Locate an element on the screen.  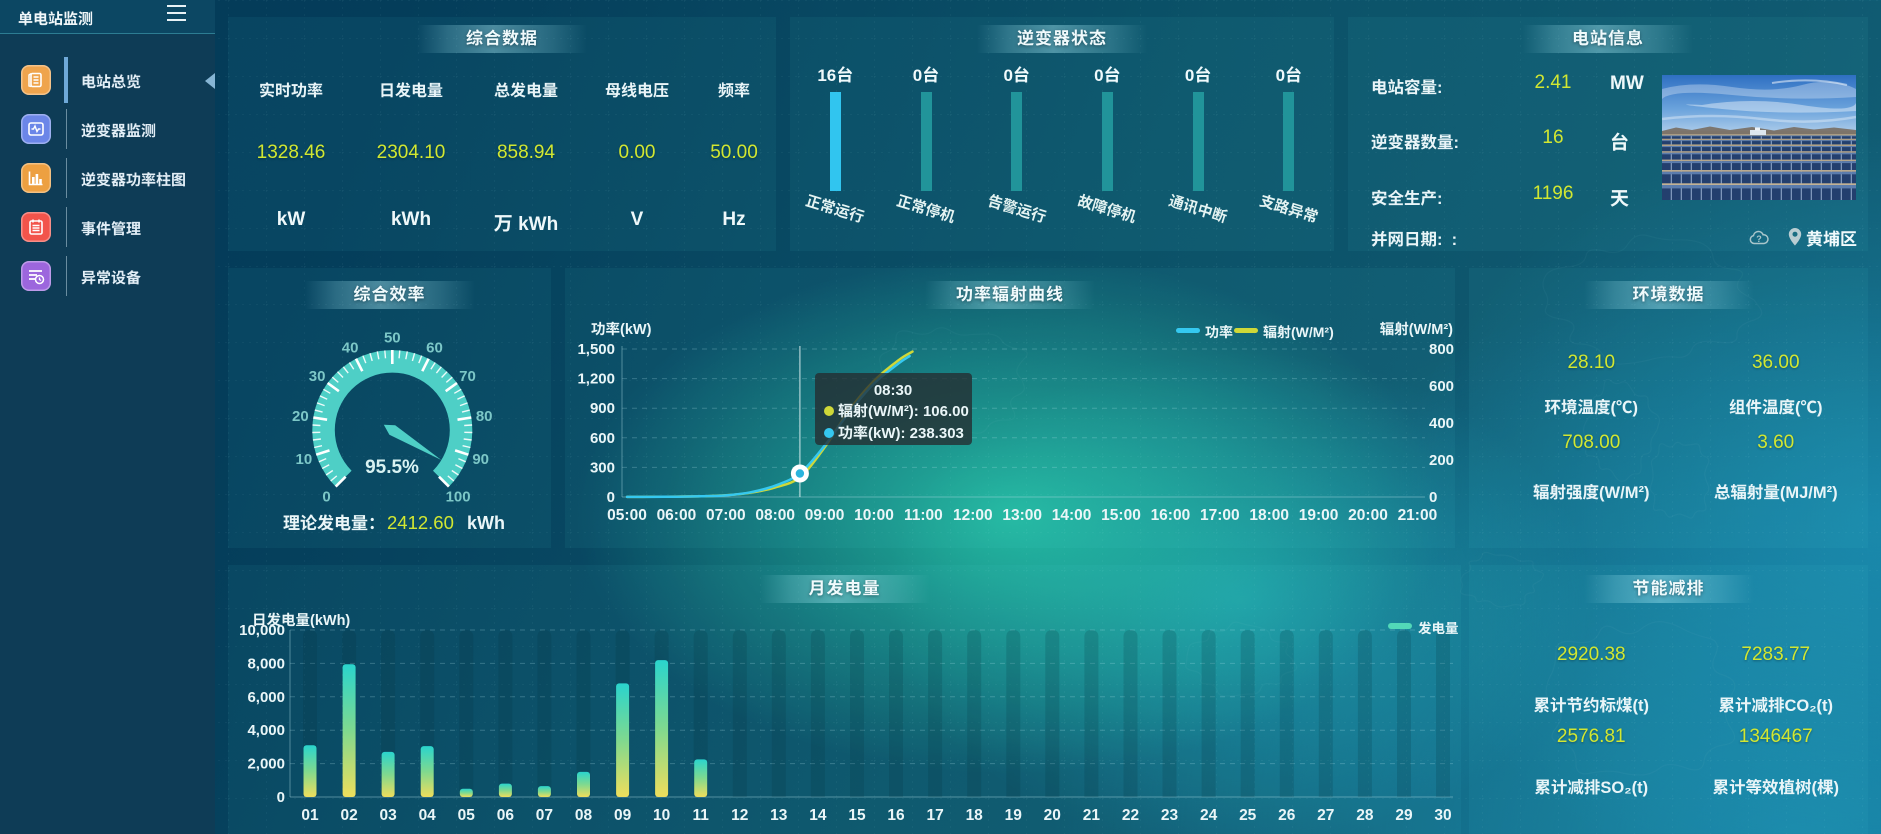
svg-text: 400 is located at coordinates (1441, 423).